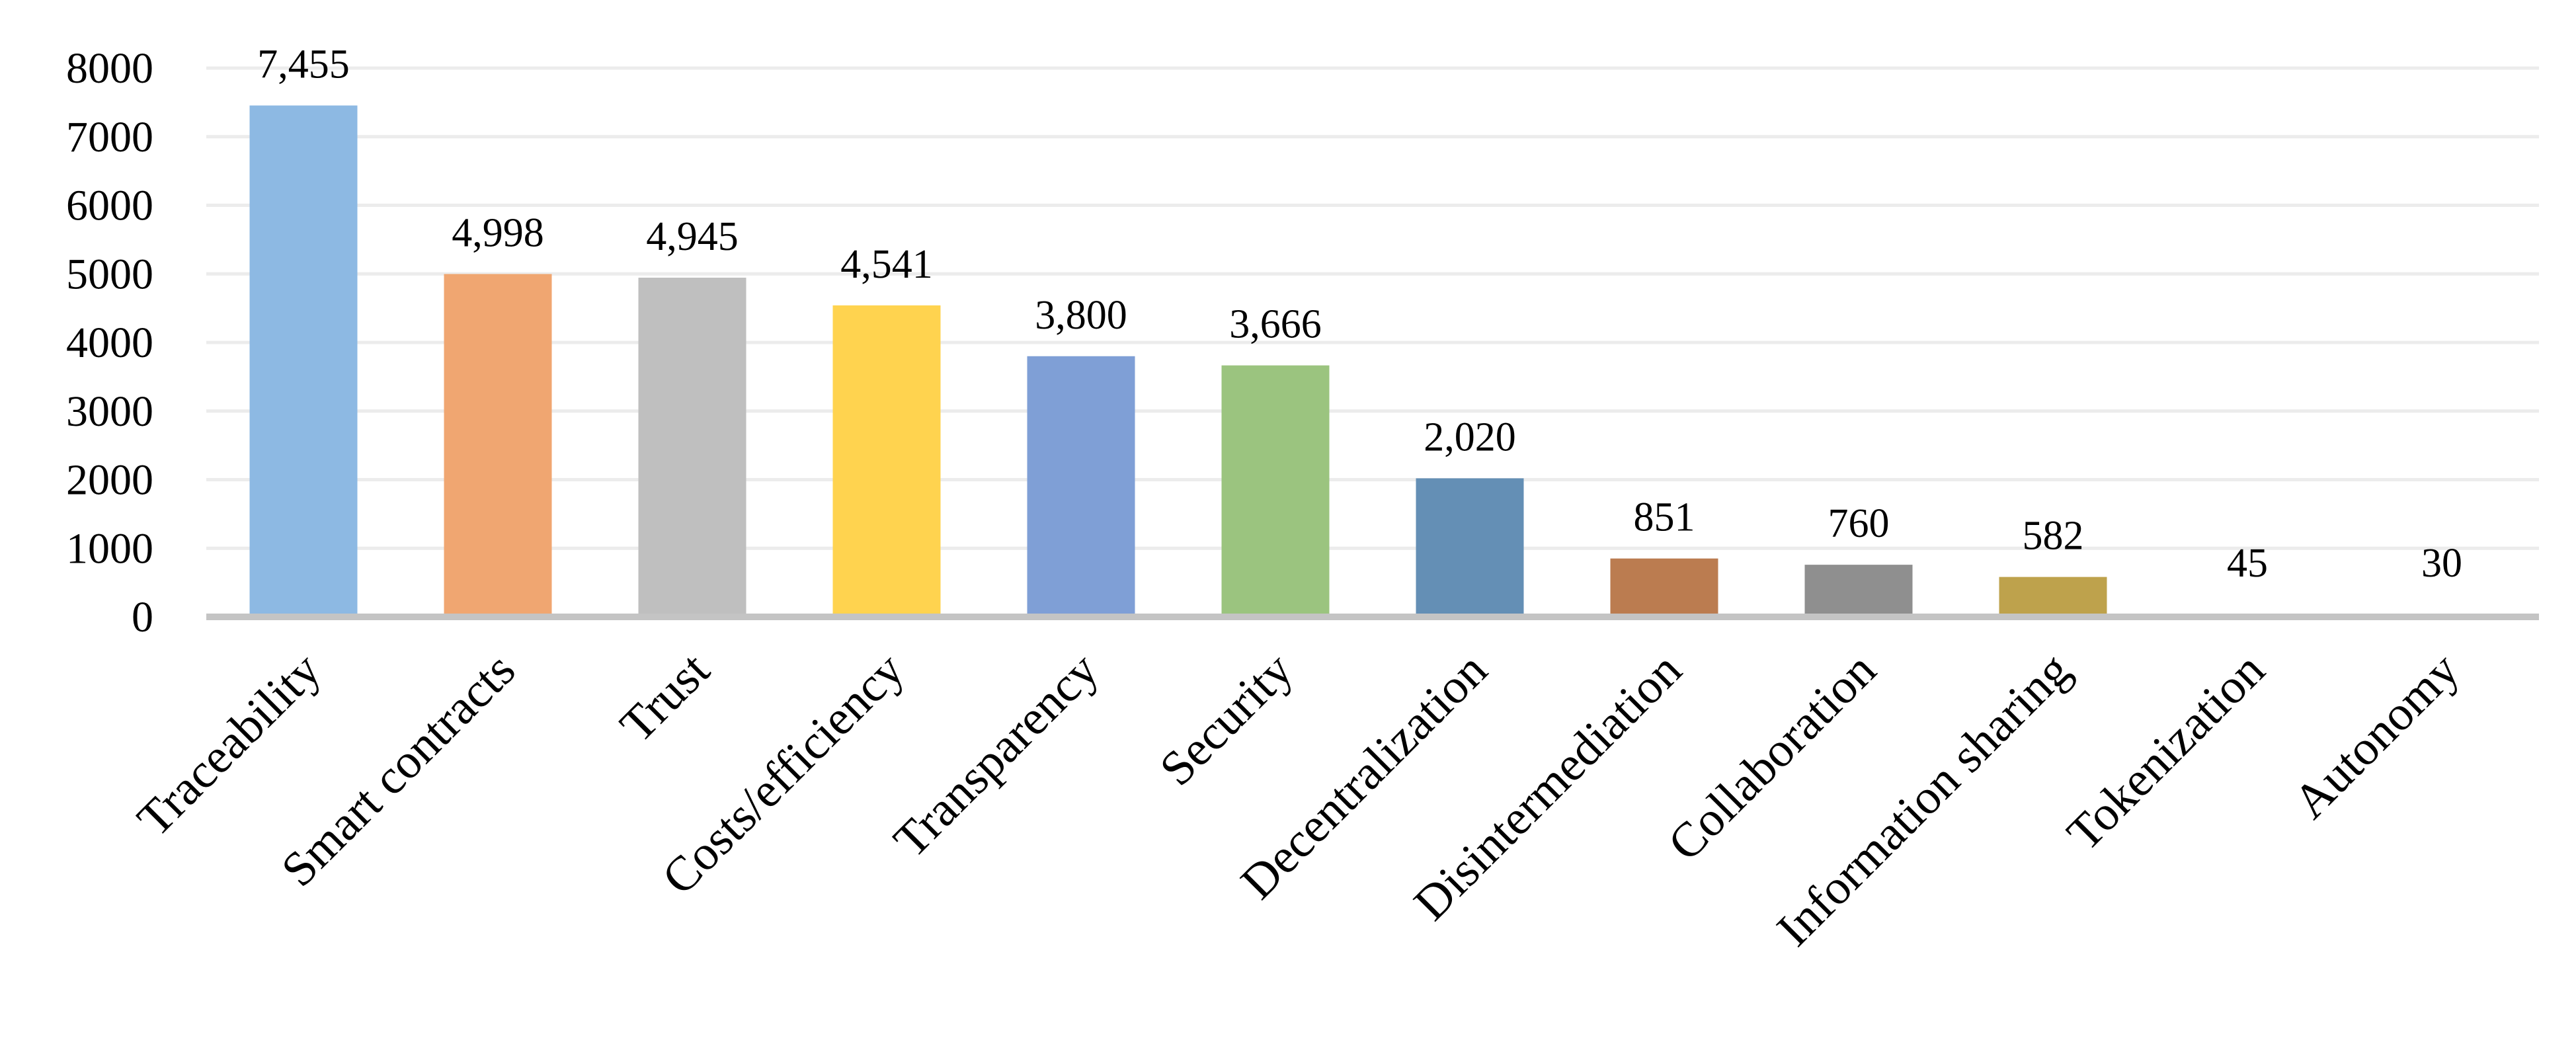  Describe the element at coordinates (1470, 437) in the screenshot. I see `data-label: 2,020` at that location.